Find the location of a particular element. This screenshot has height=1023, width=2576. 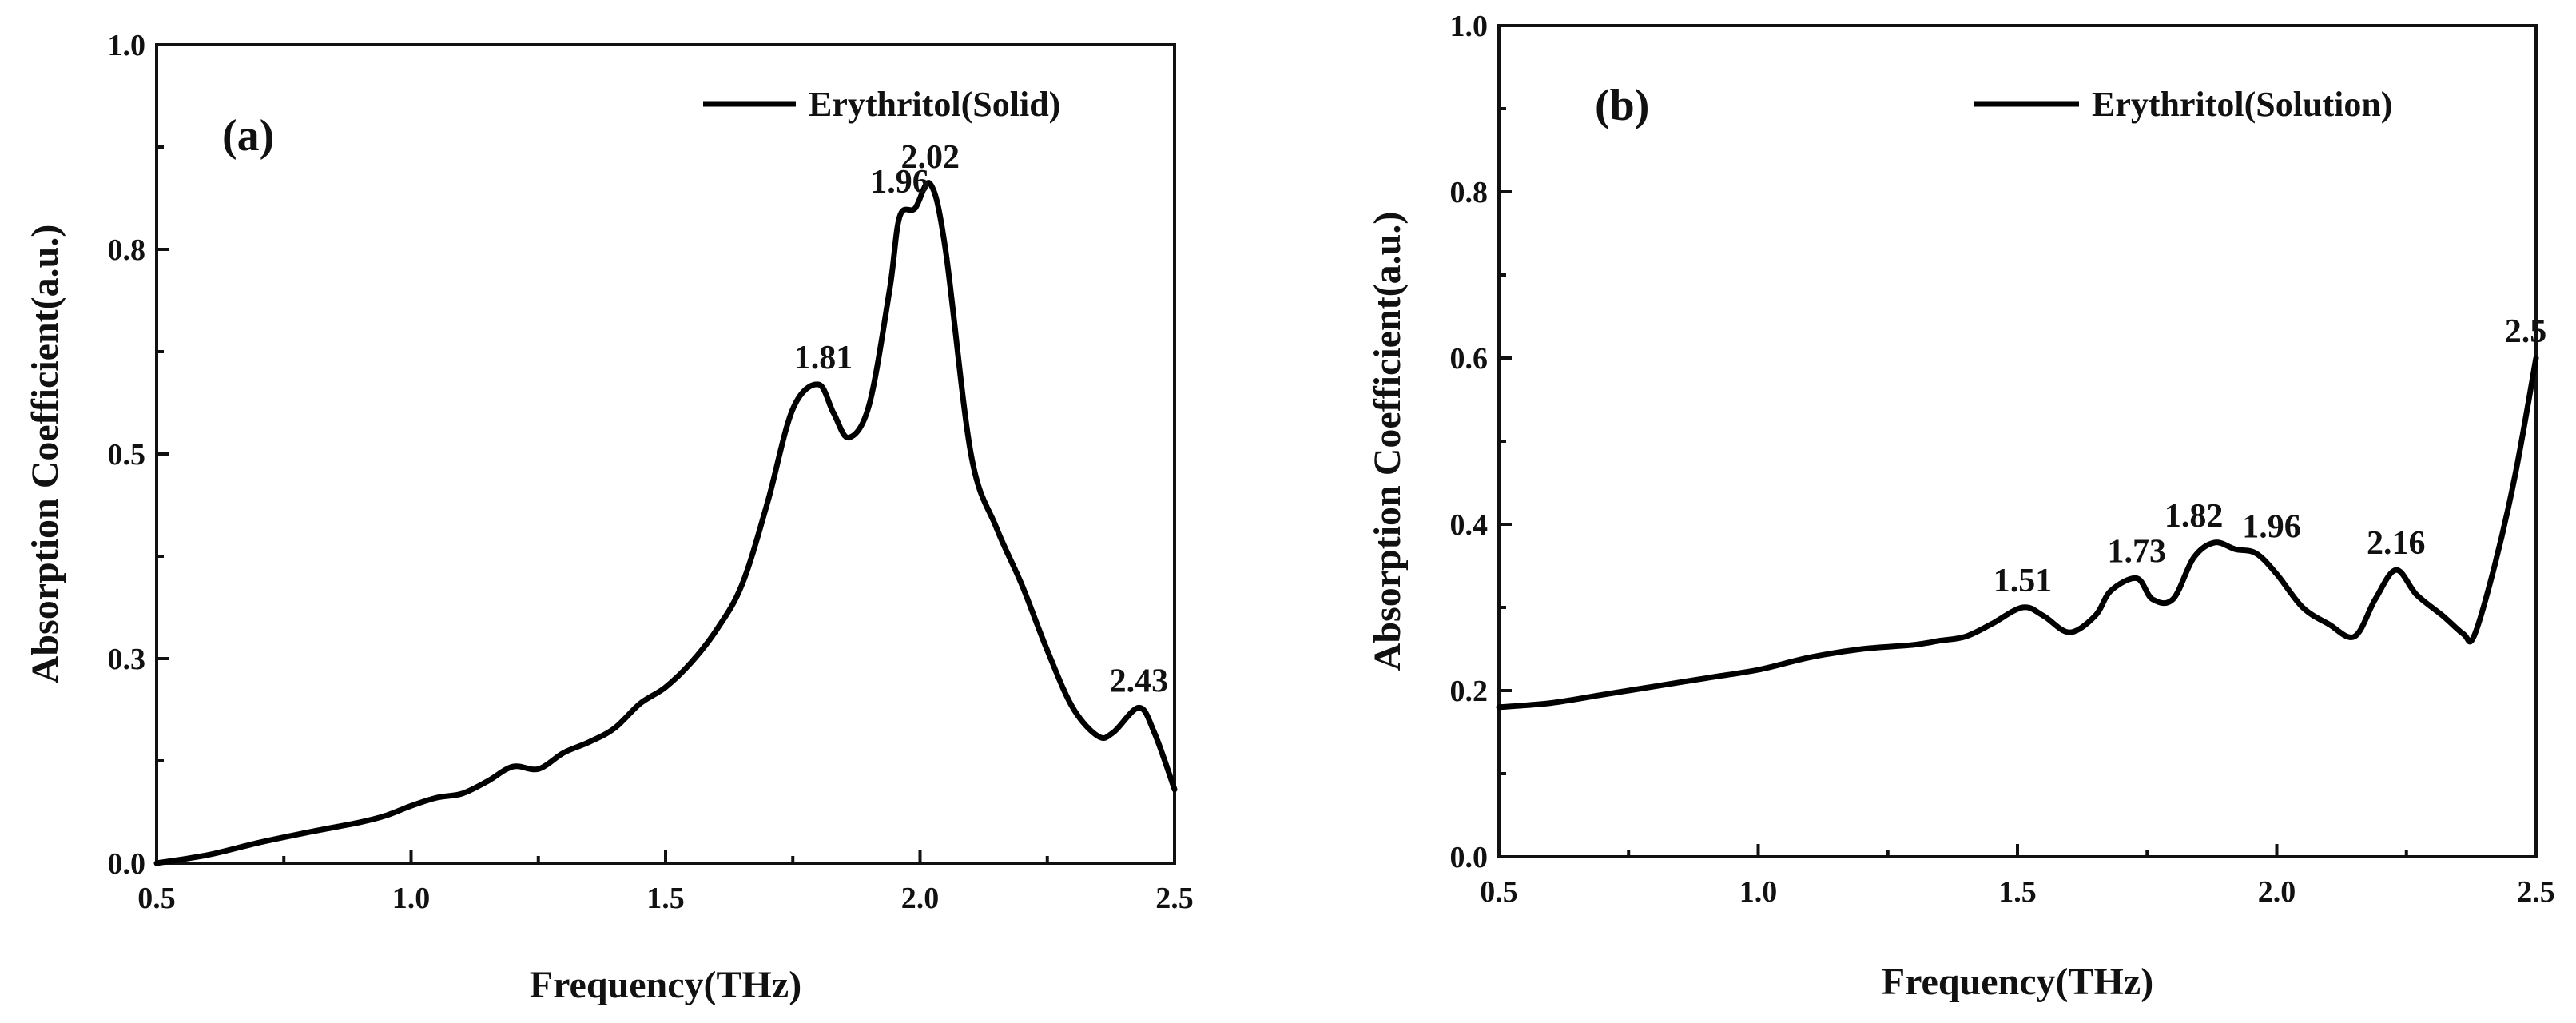

y-ticks-a: 0.0 0.3 0.5 0.8 1.0 is located at coordinates (138, 455).